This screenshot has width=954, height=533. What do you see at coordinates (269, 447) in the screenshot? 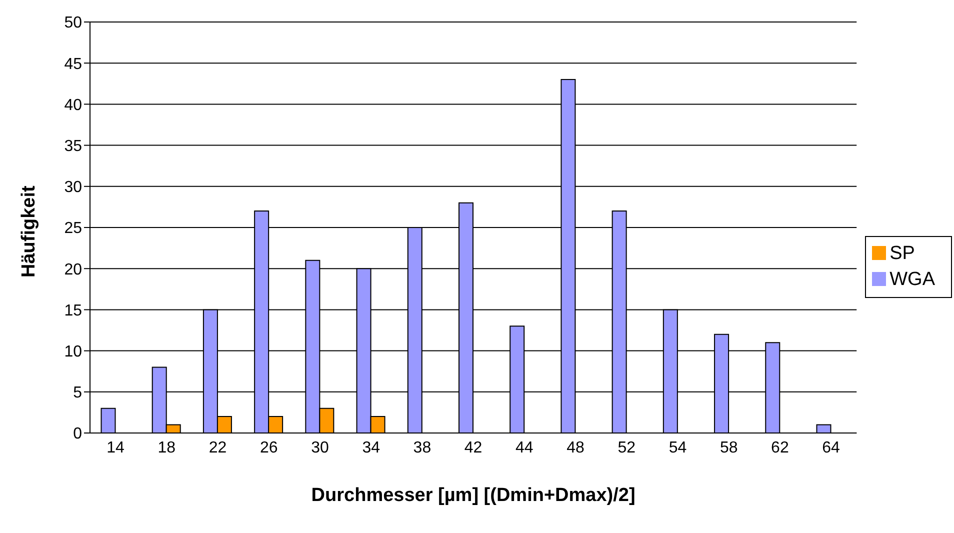
I see `x-tick-label: 26` at bounding box center [269, 447].